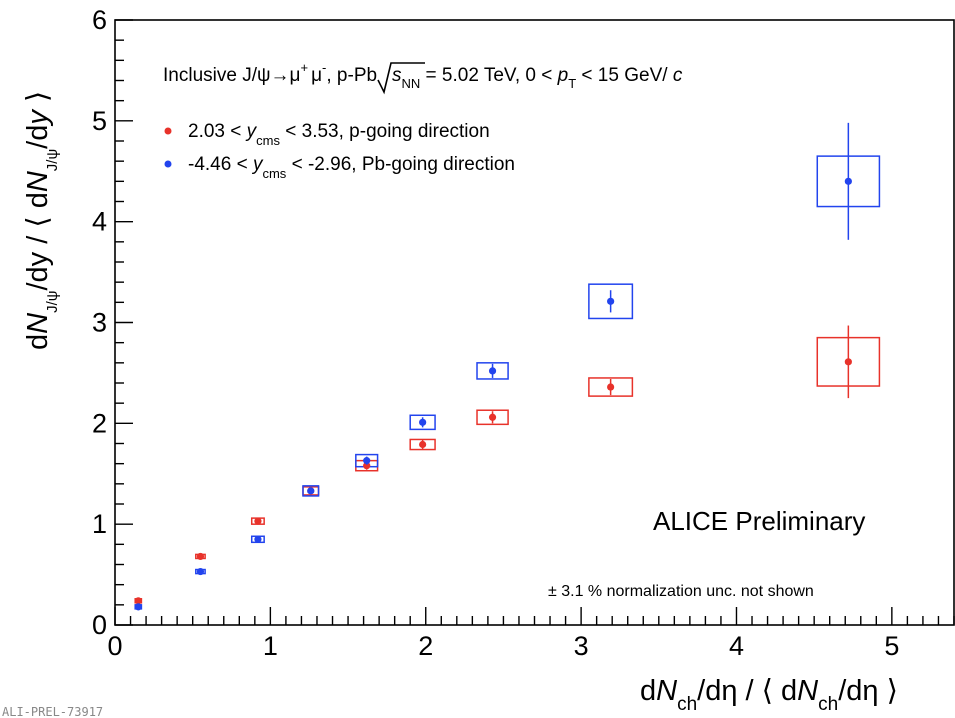 This screenshot has width=955, height=718. Describe the element at coordinates (99, 222) in the screenshot. I see `y-tick-label: 4` at that location.